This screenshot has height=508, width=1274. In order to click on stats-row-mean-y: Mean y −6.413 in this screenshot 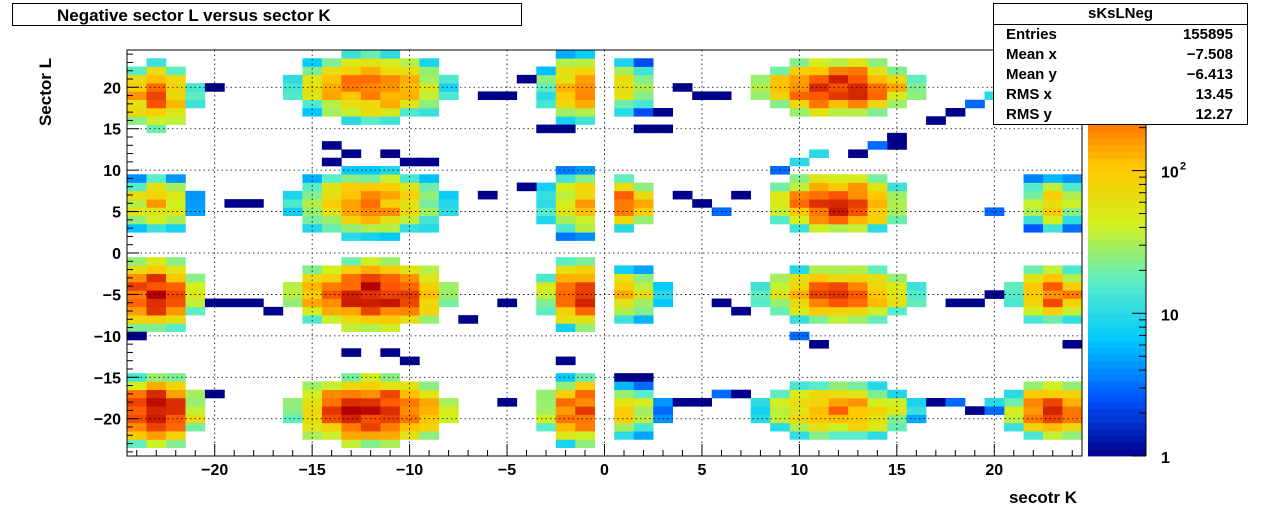, I will do `click(1120, 75)`.